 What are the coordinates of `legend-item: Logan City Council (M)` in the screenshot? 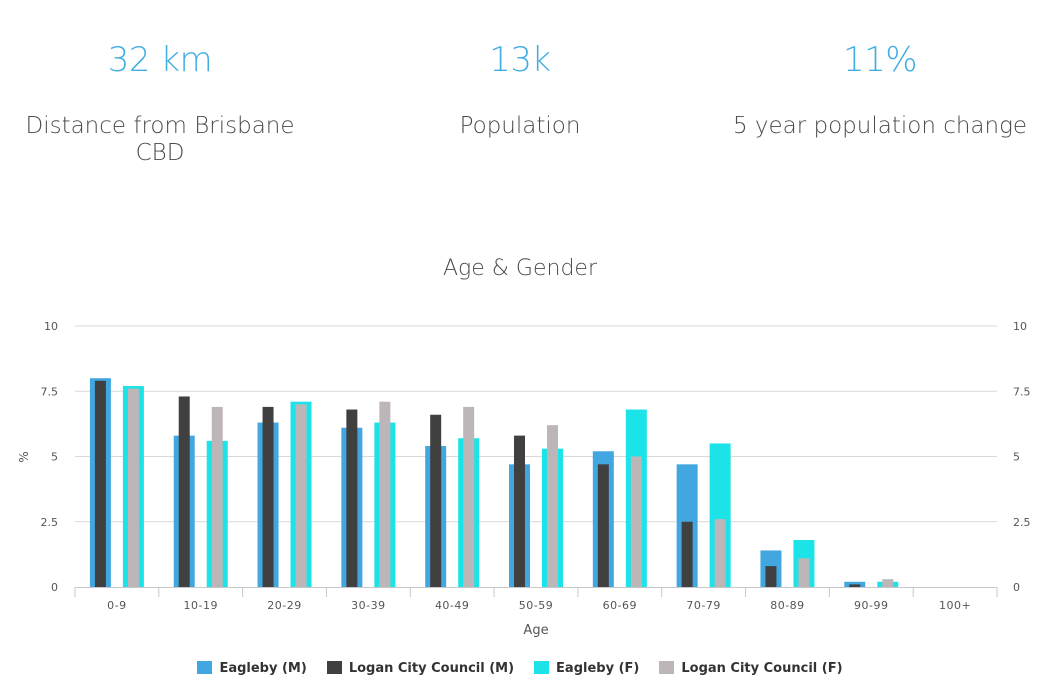 It's located at (420, 668).